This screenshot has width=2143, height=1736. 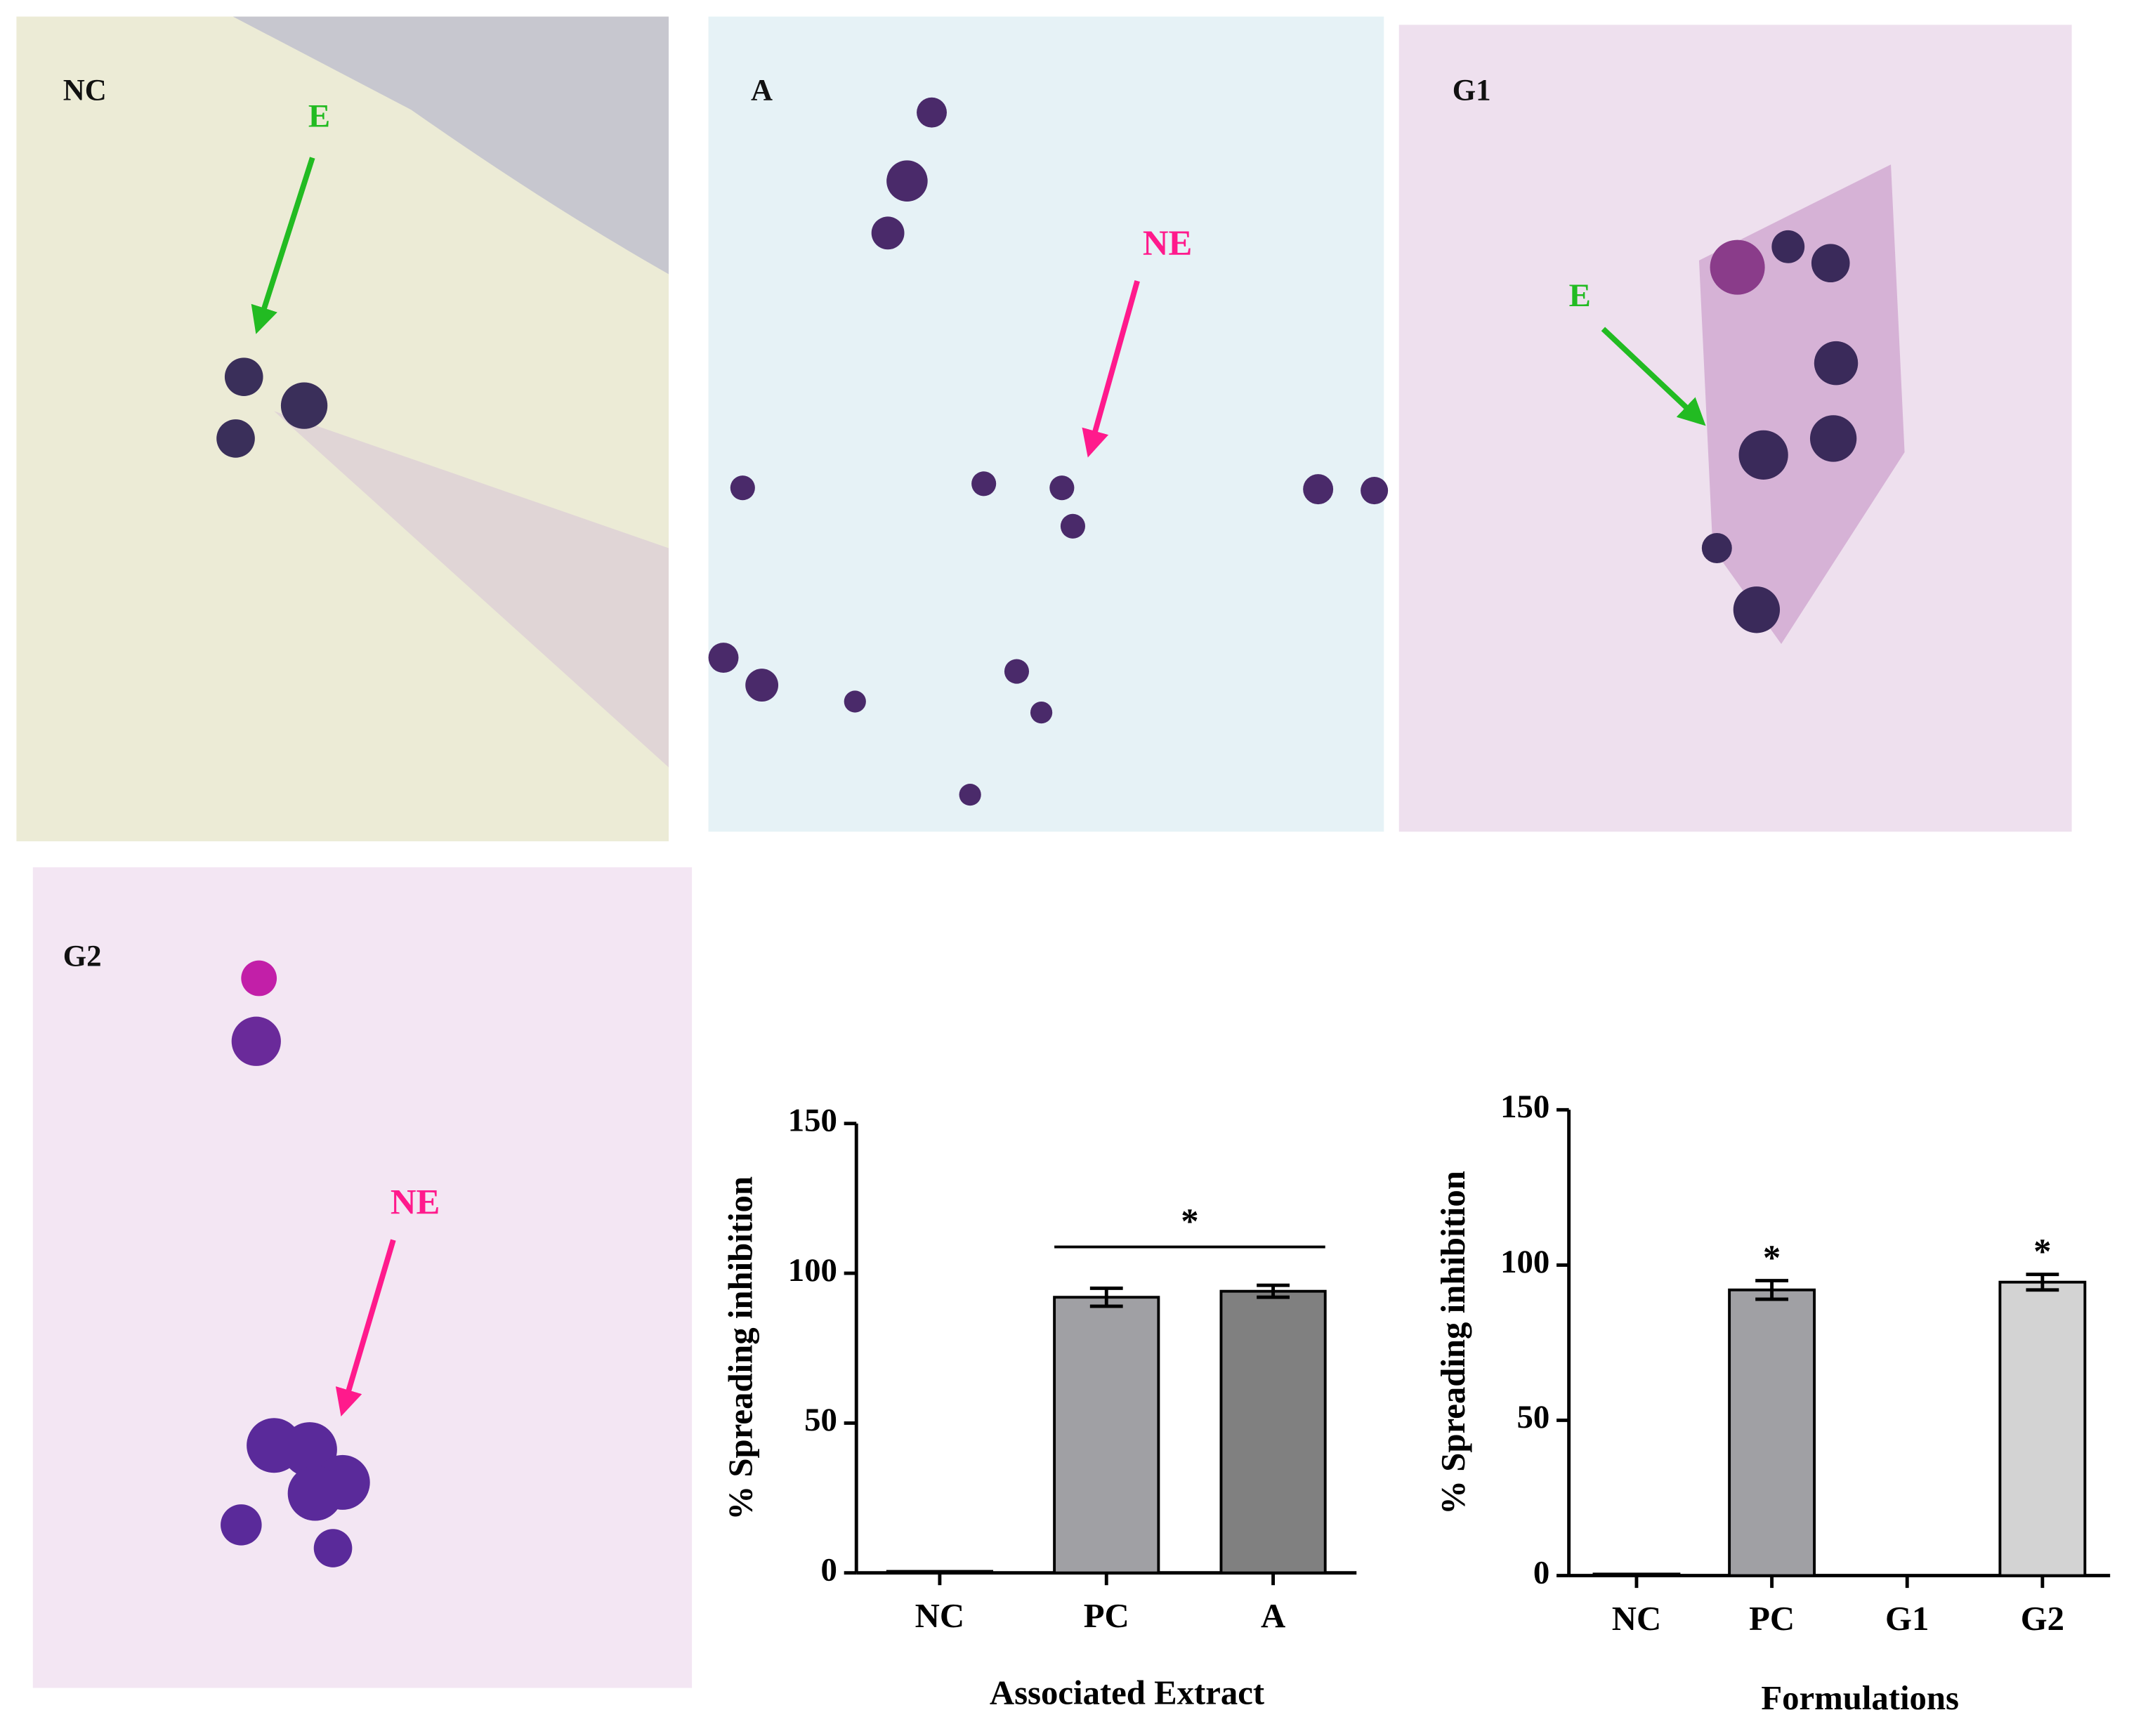 I want to click on x-tick-label: A, so click(x=1273, y=1616).